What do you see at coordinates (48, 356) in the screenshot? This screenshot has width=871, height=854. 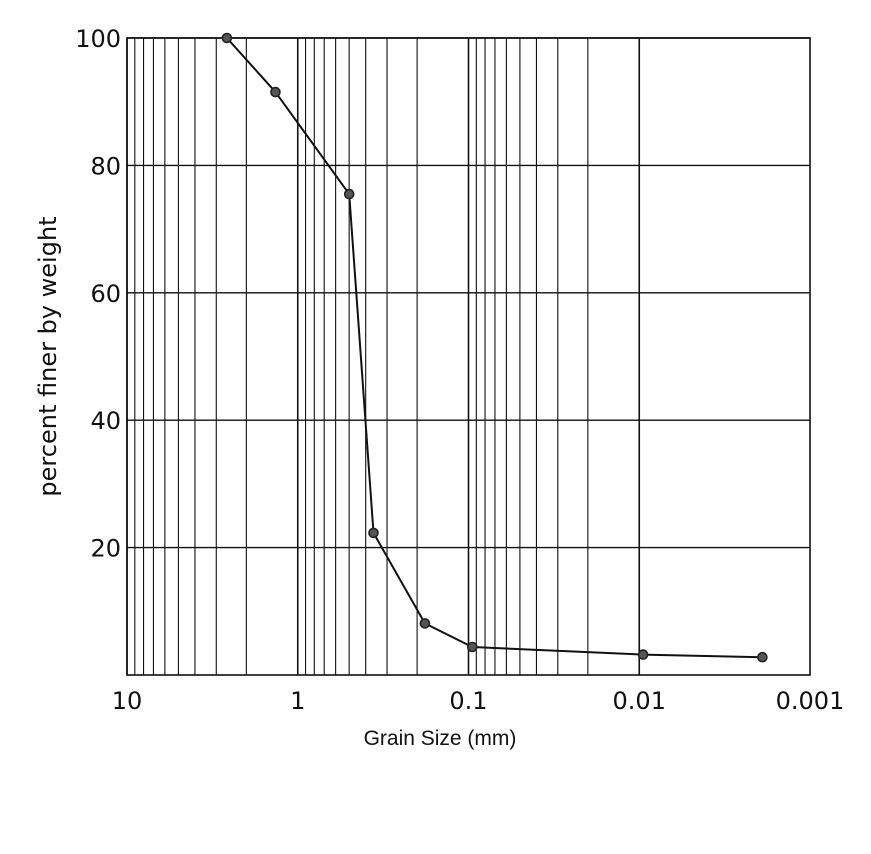 I see `y-axis-title: percent finer by weight` at bounding box center [48, 356].